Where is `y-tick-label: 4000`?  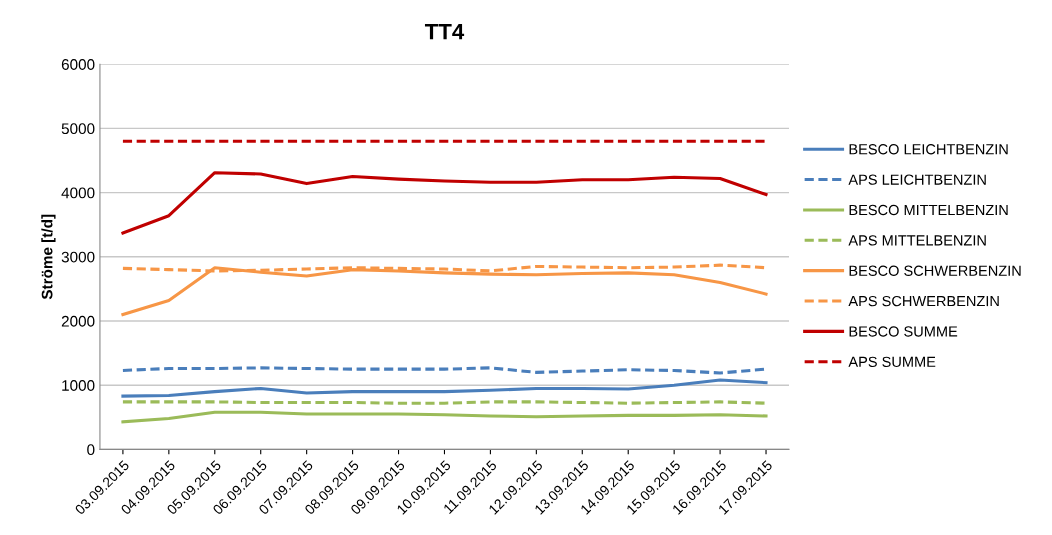 y-tick-label: 4000 is located at coordinates (78, 193).